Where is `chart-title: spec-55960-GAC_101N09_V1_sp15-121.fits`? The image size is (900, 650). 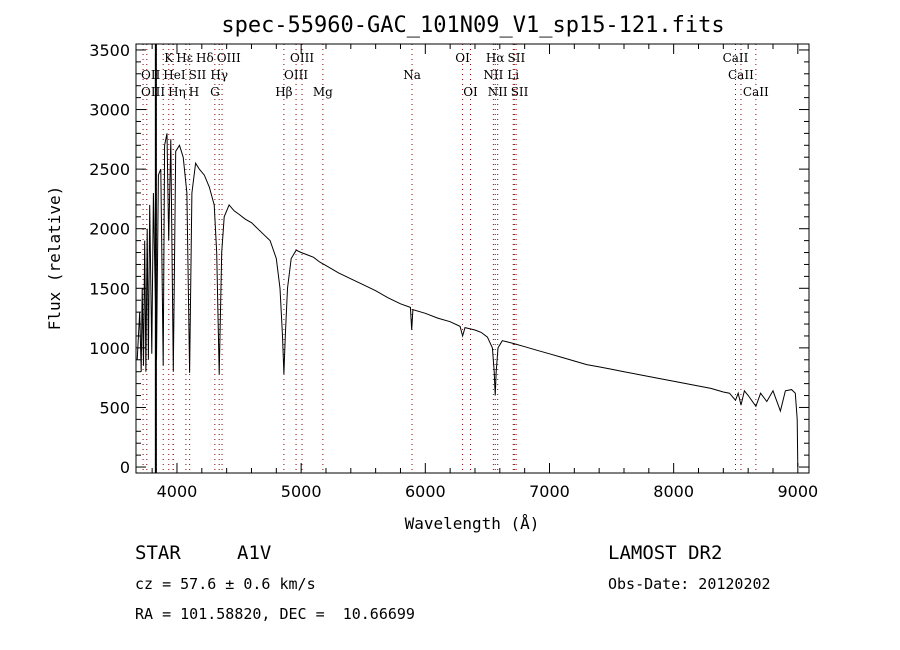 chart-title: spec-55960-GAC_101N09_V1_sp15-121.fits is located at coordinates (472, 25).